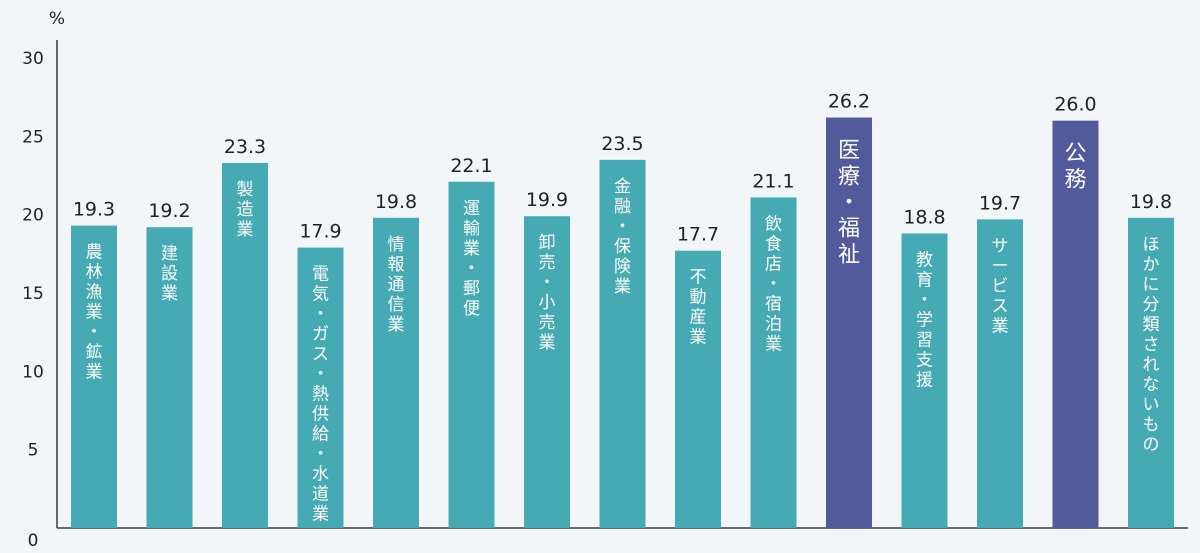 The height and width of the screenshot is (553, 1200). I want to click on bar-value-label: 21.1, so click(773, 181).